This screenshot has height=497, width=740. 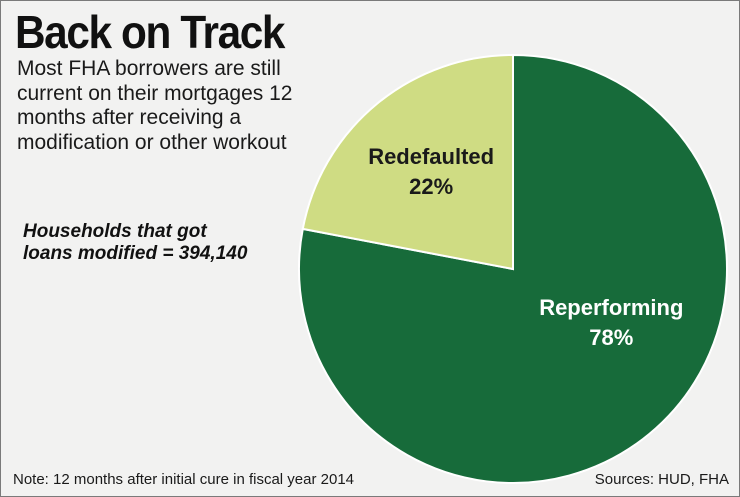 What do you see at coordinates (431, 186) in the screenshot?
I see `pie-value-redefaulted: 22%` at bounding box center [431, 186].